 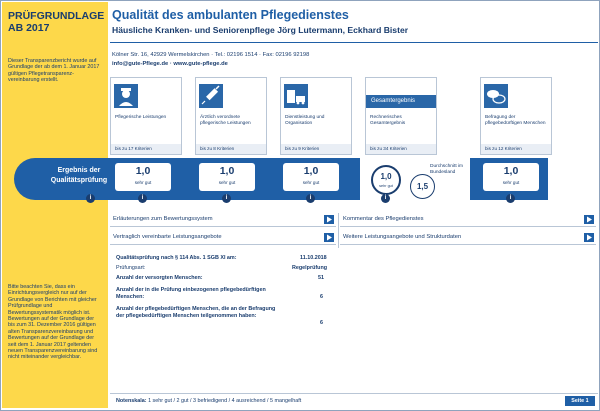 What do you see at coordinates (230, 15) in the screenshot?
I see `page-title: Qualität des ambulanten Pflegedienstes` at bounding box center [230, 15].